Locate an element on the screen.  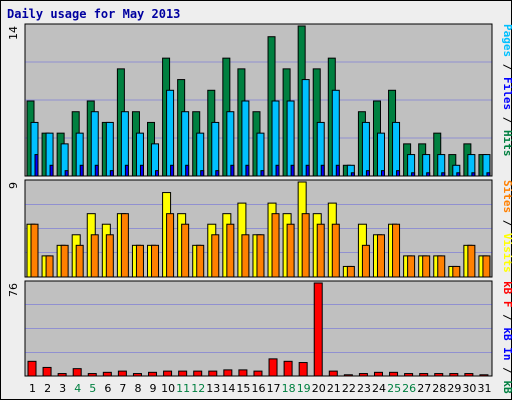
ylabel-part-visits-sites-0: Sites is located at coordinates (506, 196).